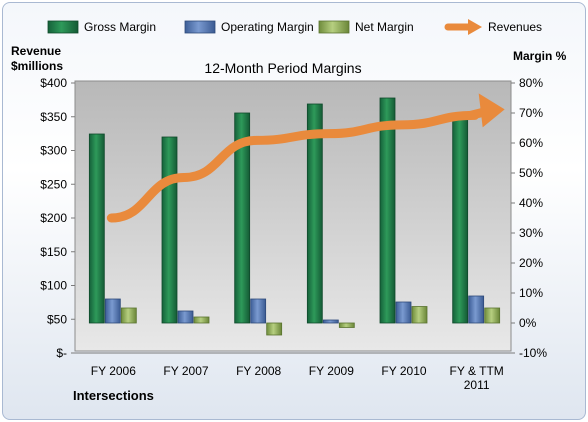  Describe the element at coordinates (384, 27) in the screenshot. I see `legend-label: Net Margin` at that location.